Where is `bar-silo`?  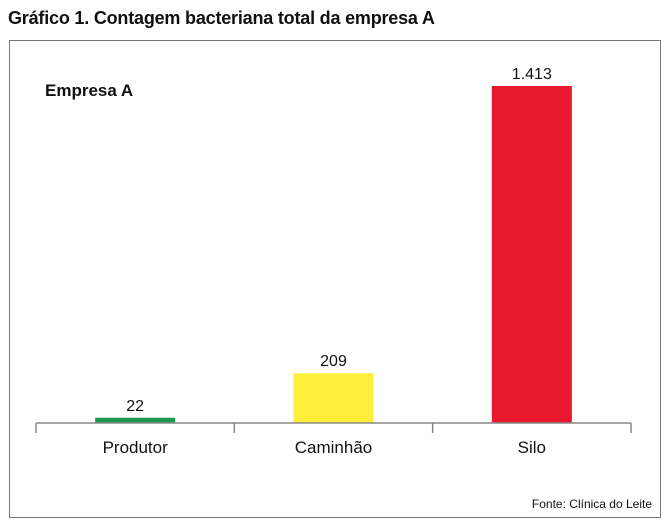 bar-silo is located at coordinates (531, 254).